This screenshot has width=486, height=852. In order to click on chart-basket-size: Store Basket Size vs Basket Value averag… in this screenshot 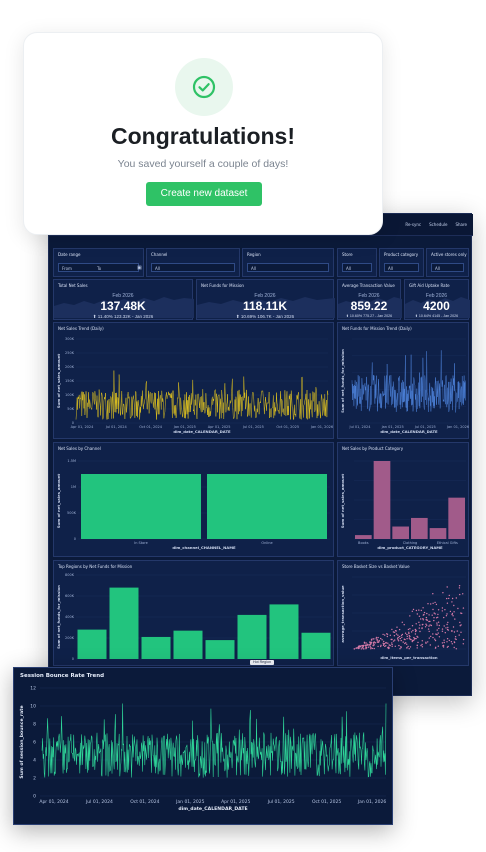, I will do `click(403, 613)`.